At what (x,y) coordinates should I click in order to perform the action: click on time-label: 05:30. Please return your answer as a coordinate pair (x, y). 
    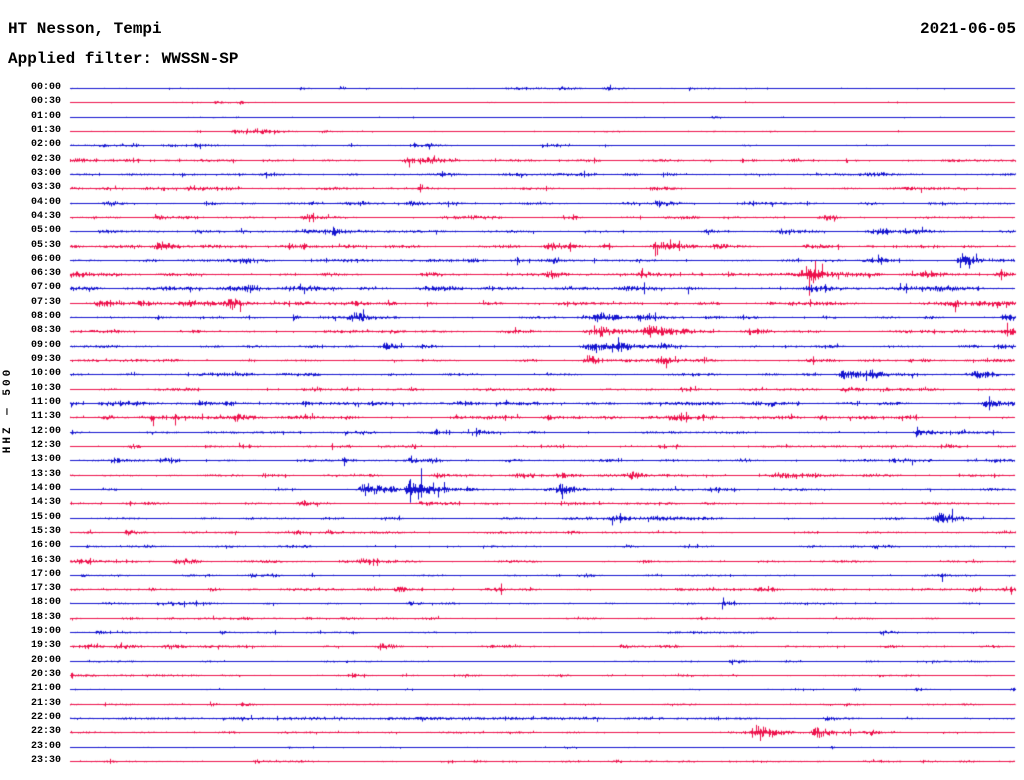
    Looking at the image, I should click on (45, 245).